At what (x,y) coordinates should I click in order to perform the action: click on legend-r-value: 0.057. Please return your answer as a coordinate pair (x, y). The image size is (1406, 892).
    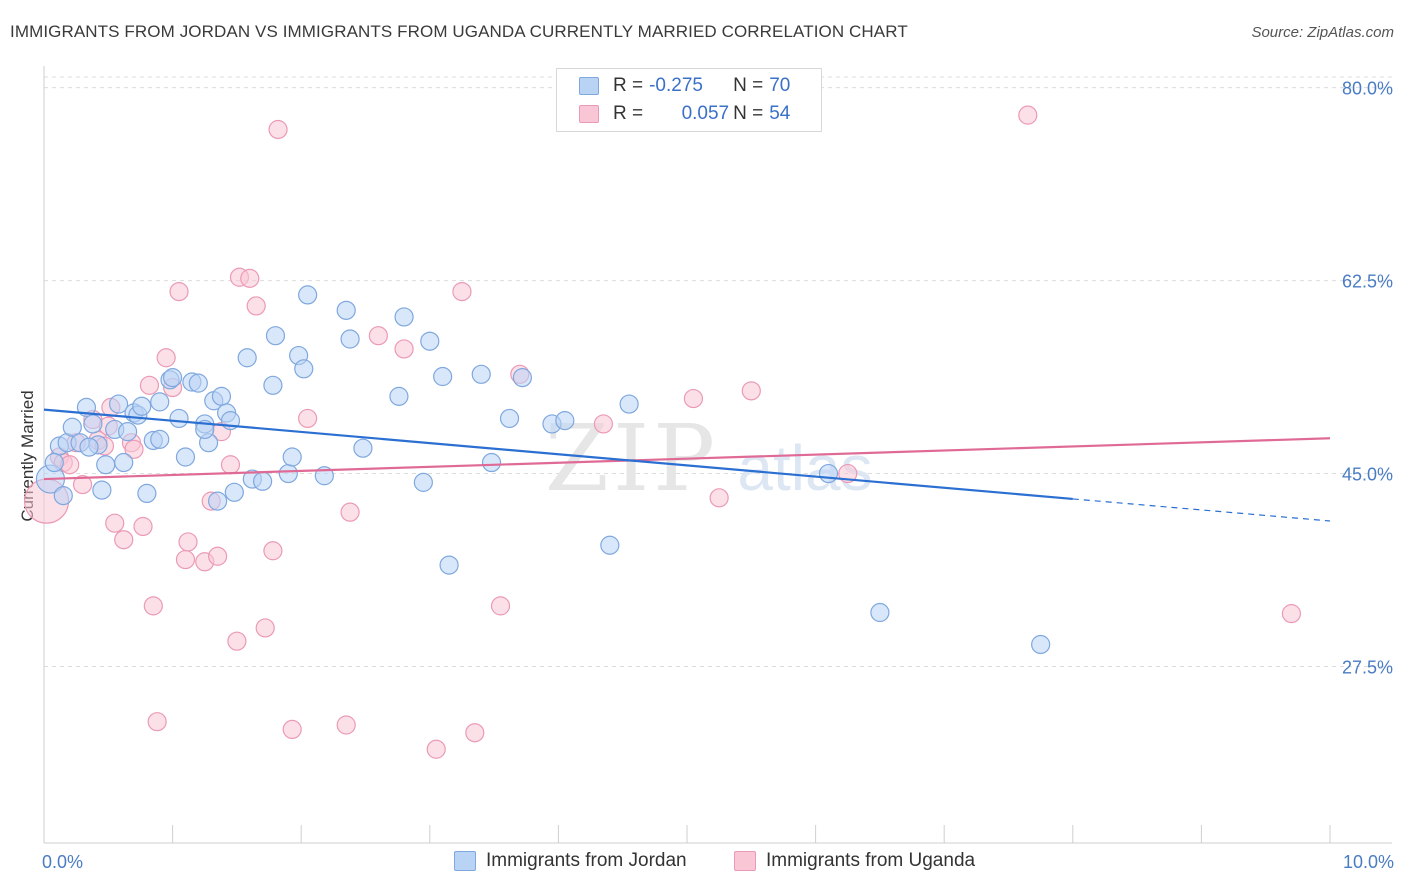
    Looking at the image, I should click on (705, 113).